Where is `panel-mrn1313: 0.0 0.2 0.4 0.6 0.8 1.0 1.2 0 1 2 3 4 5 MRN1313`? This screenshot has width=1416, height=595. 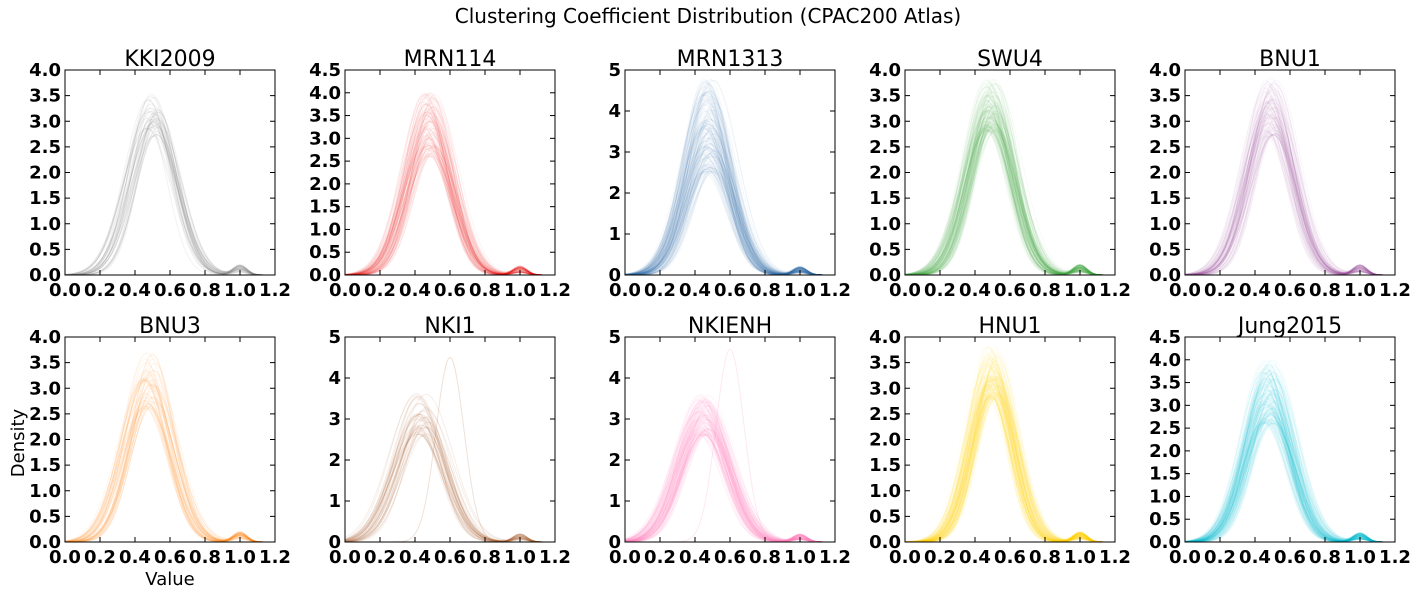 panel-mrn1313: 0.0 0.2 0.4 0.6 0.8 1.0 1.2 0 1 2 3 4 5 MRN1313 is located at coordinates (729, 174).